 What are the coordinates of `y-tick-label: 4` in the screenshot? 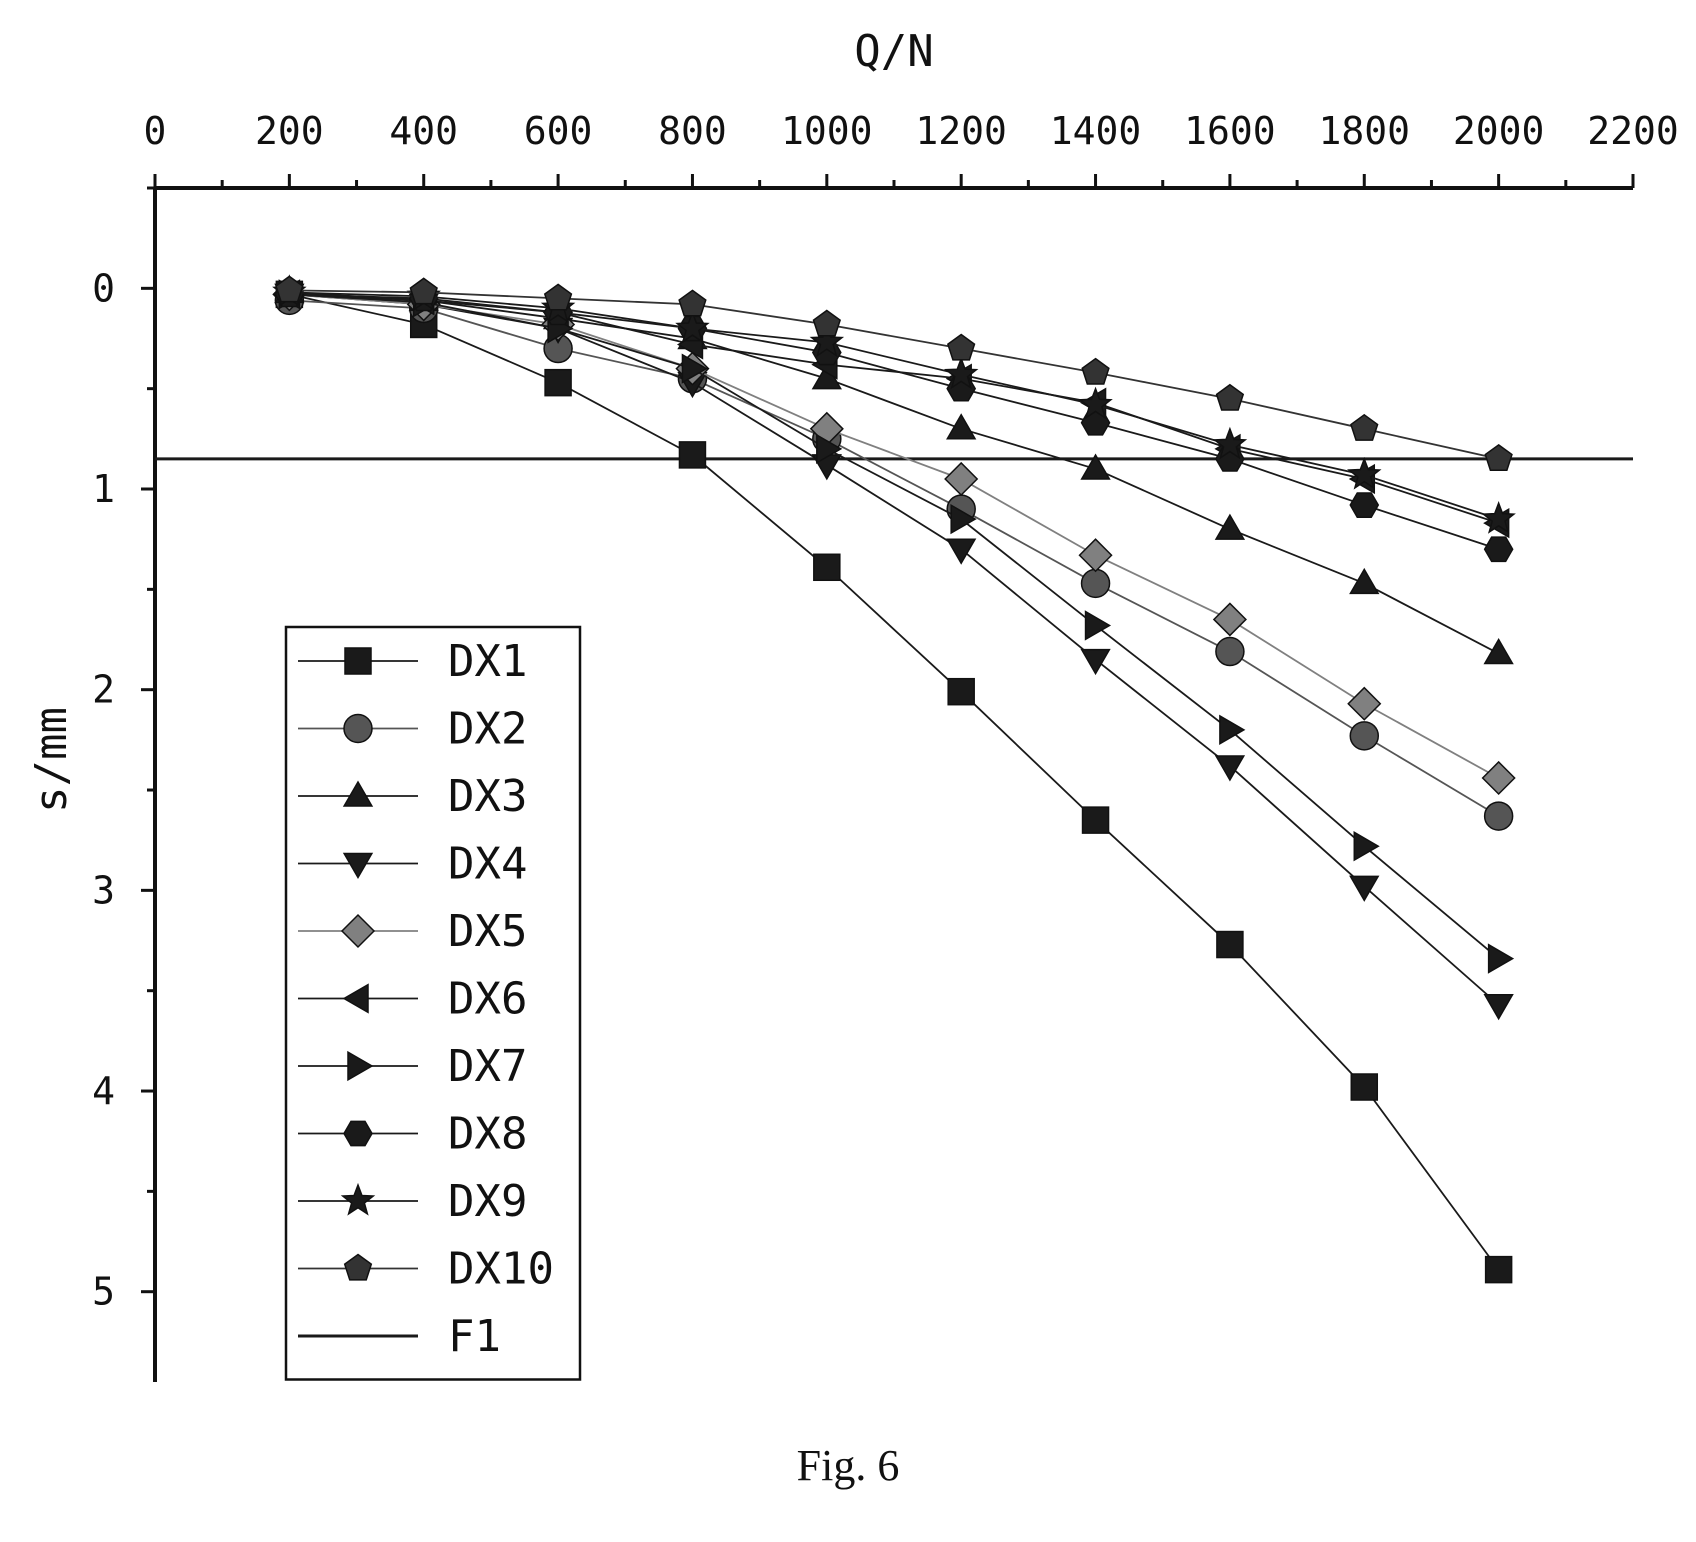 It's located at (103, 1091).